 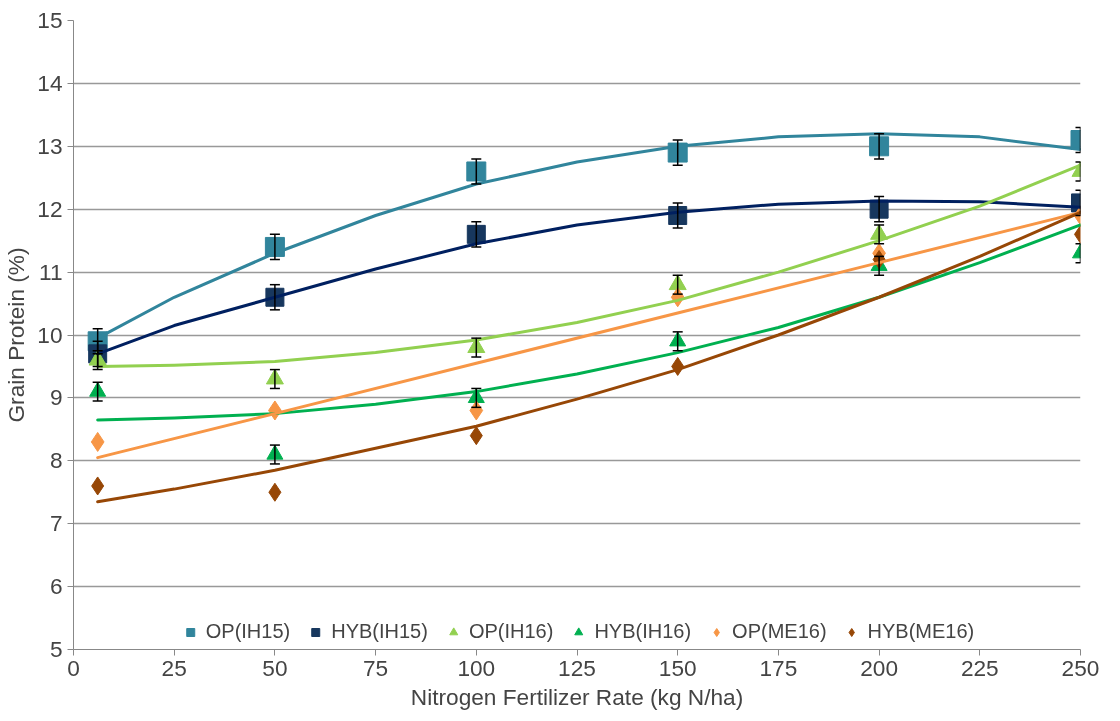 I want to click on y-tick-label: 9, so click(x=56, y=397).